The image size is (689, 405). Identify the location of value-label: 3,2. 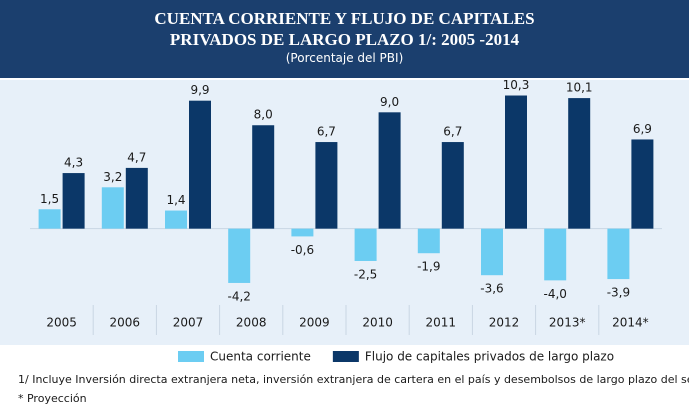
(112, 177).